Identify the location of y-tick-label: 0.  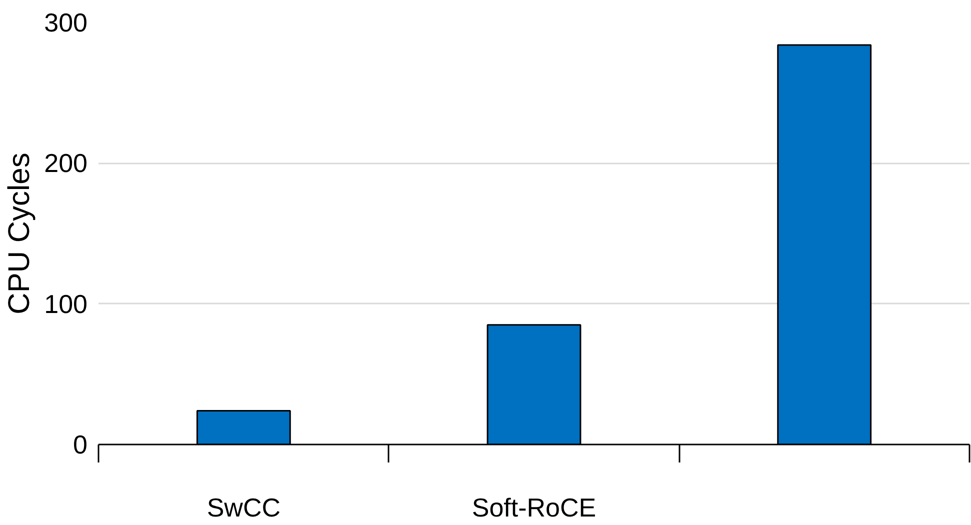
(80, 445).